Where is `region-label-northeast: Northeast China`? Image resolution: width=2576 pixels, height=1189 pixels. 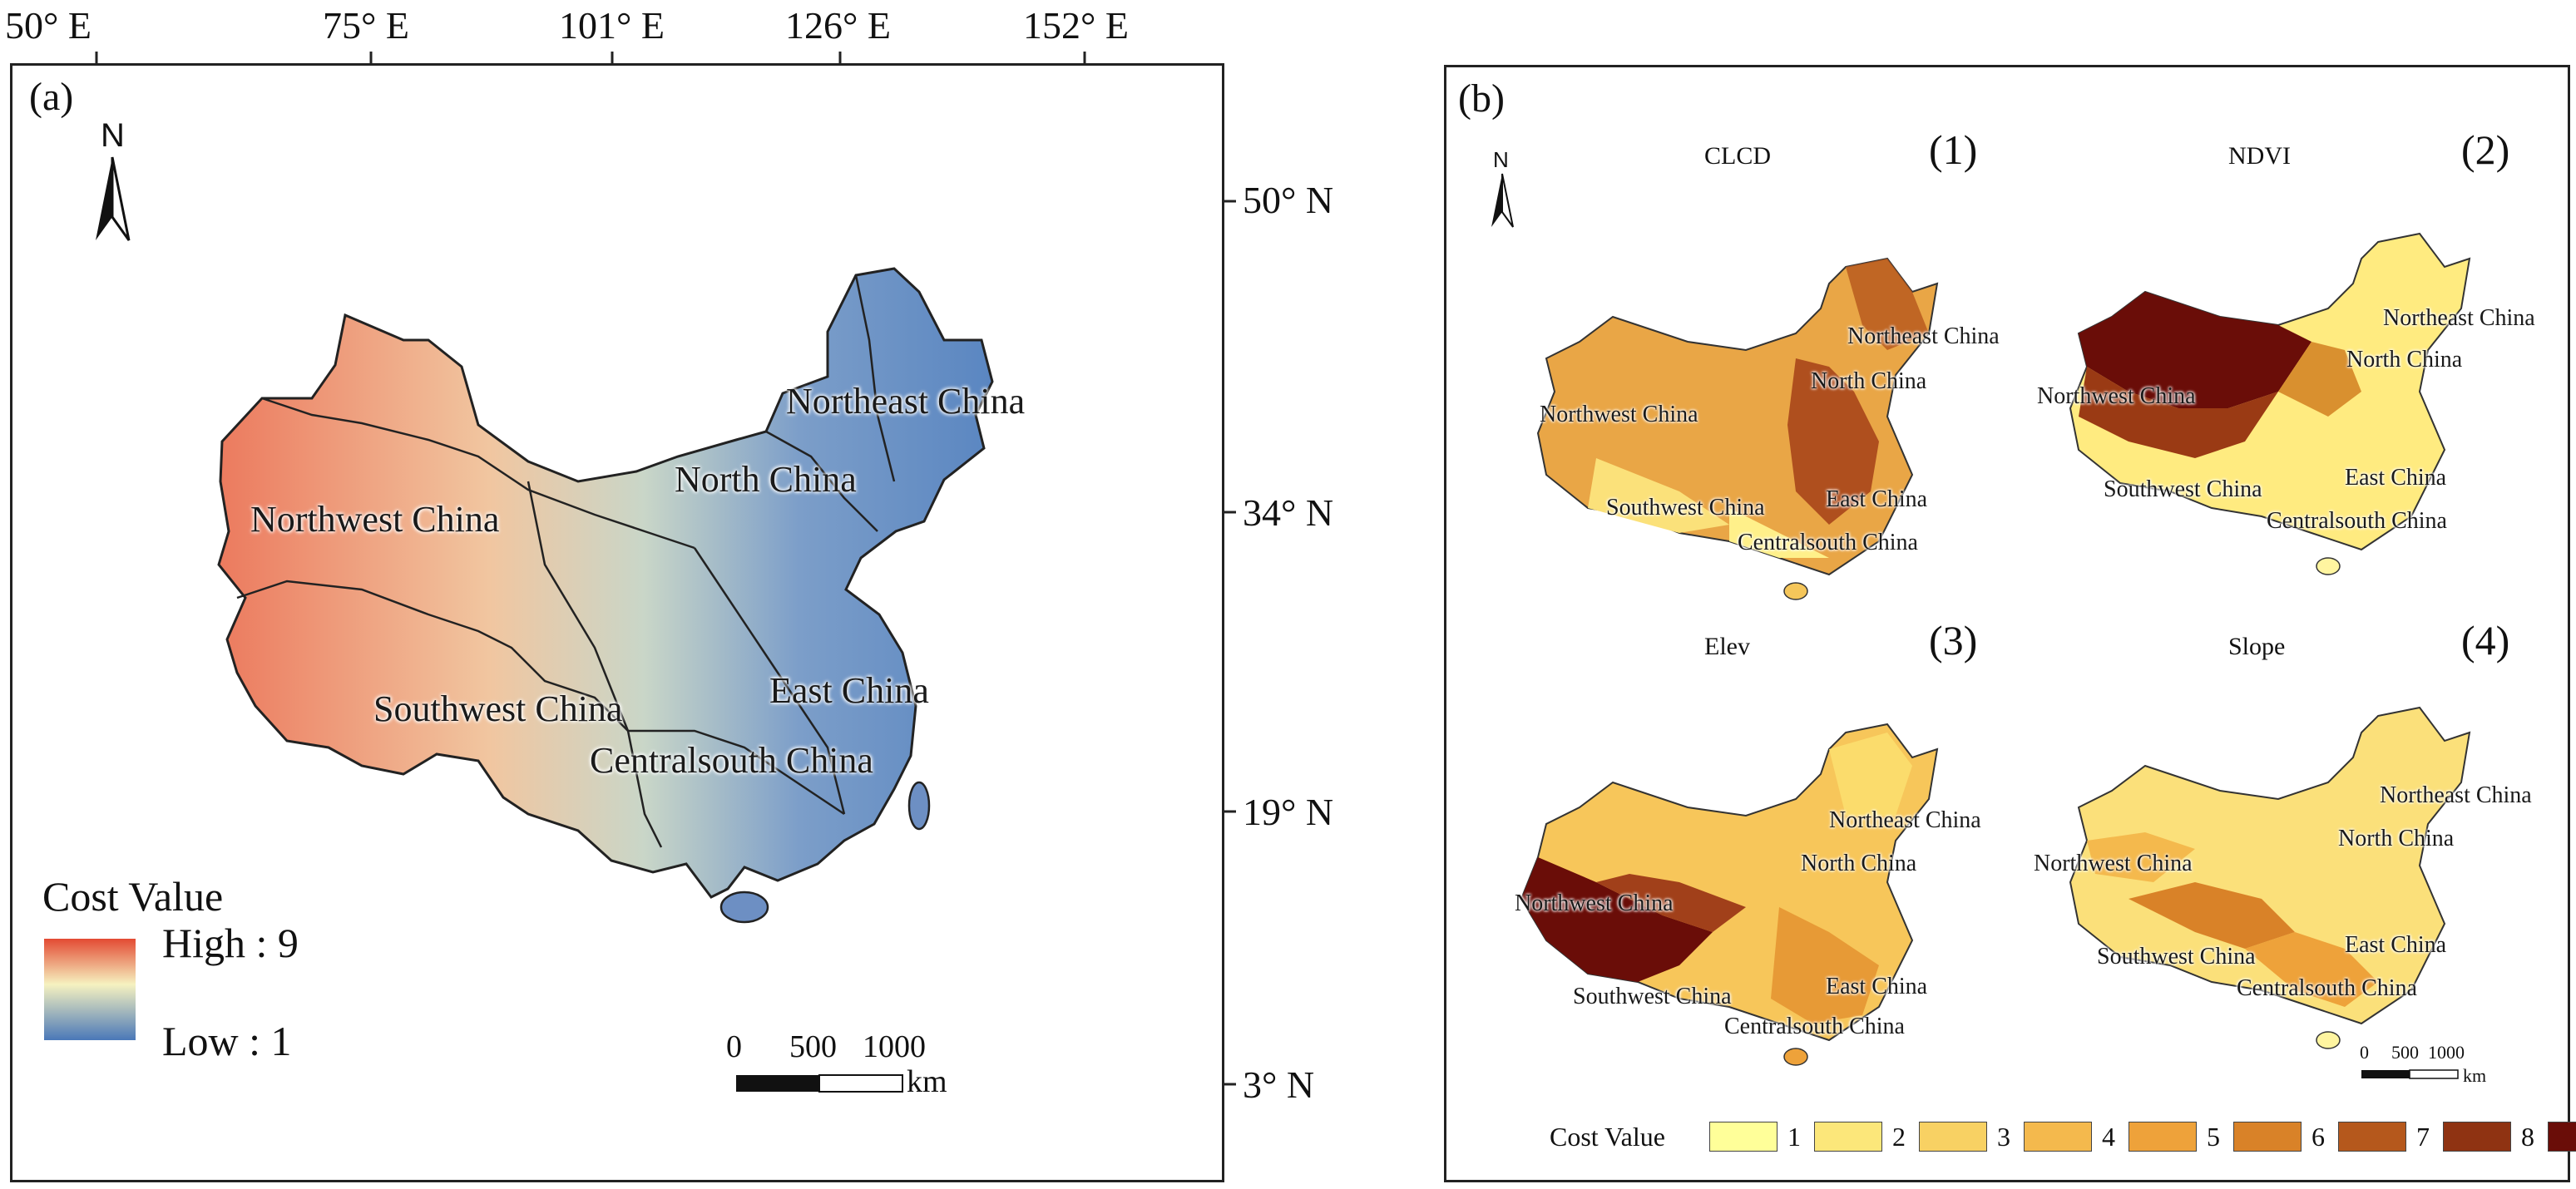 region-label-northeast: Northeast China is located at coordinates (906, 401).